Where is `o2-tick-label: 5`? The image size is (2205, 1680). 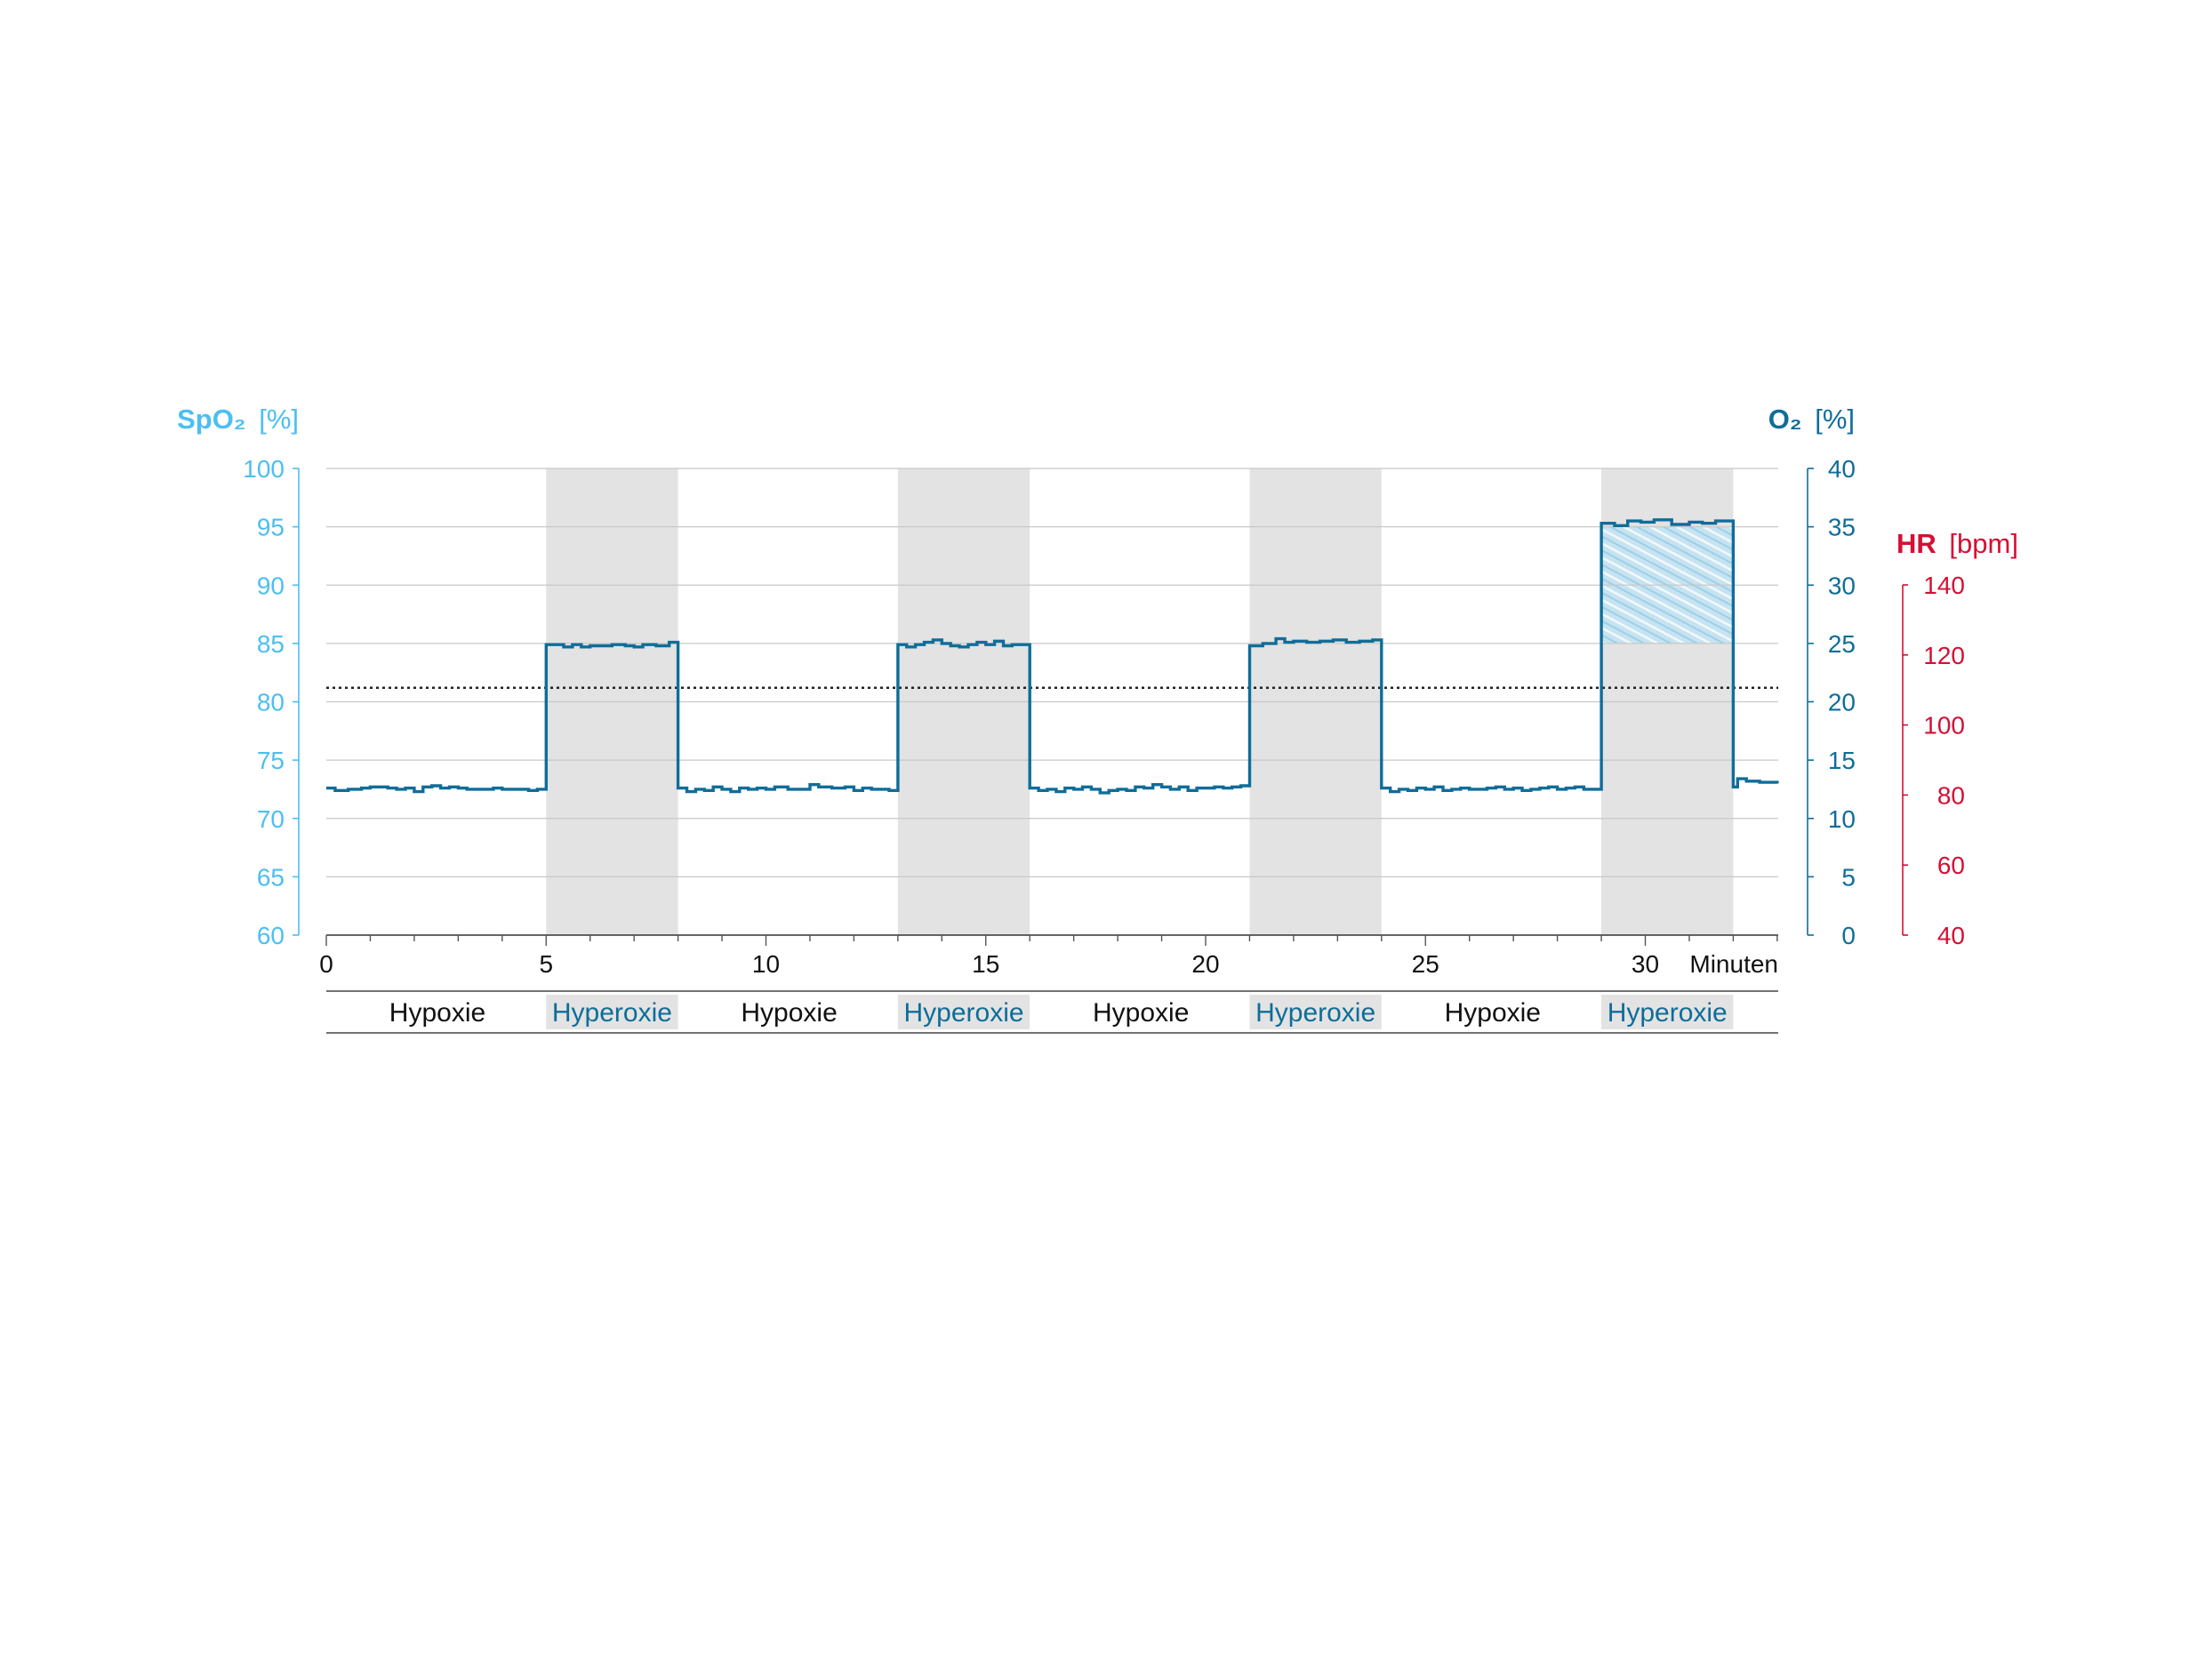
o2-tick-label: 5 is located at coordinates (1849, 877).